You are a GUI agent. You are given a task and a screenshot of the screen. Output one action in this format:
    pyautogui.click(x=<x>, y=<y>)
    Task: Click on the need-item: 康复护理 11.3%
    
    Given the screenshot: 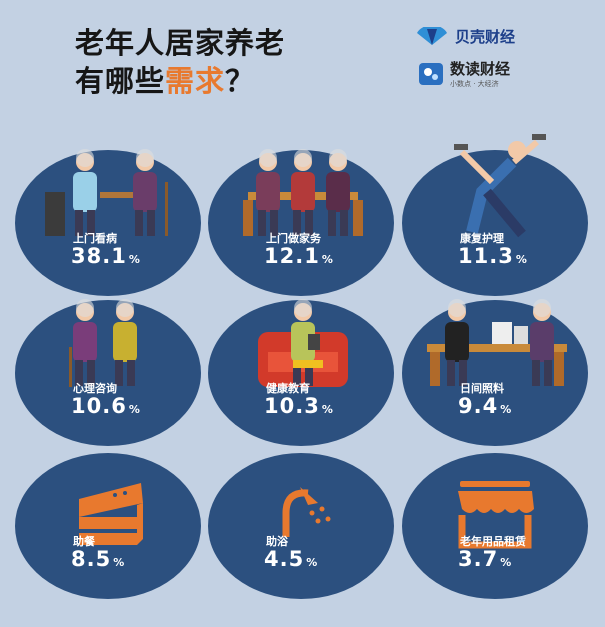 What is the action you would take?
    pyautogui.click(x=495, y=215)
    